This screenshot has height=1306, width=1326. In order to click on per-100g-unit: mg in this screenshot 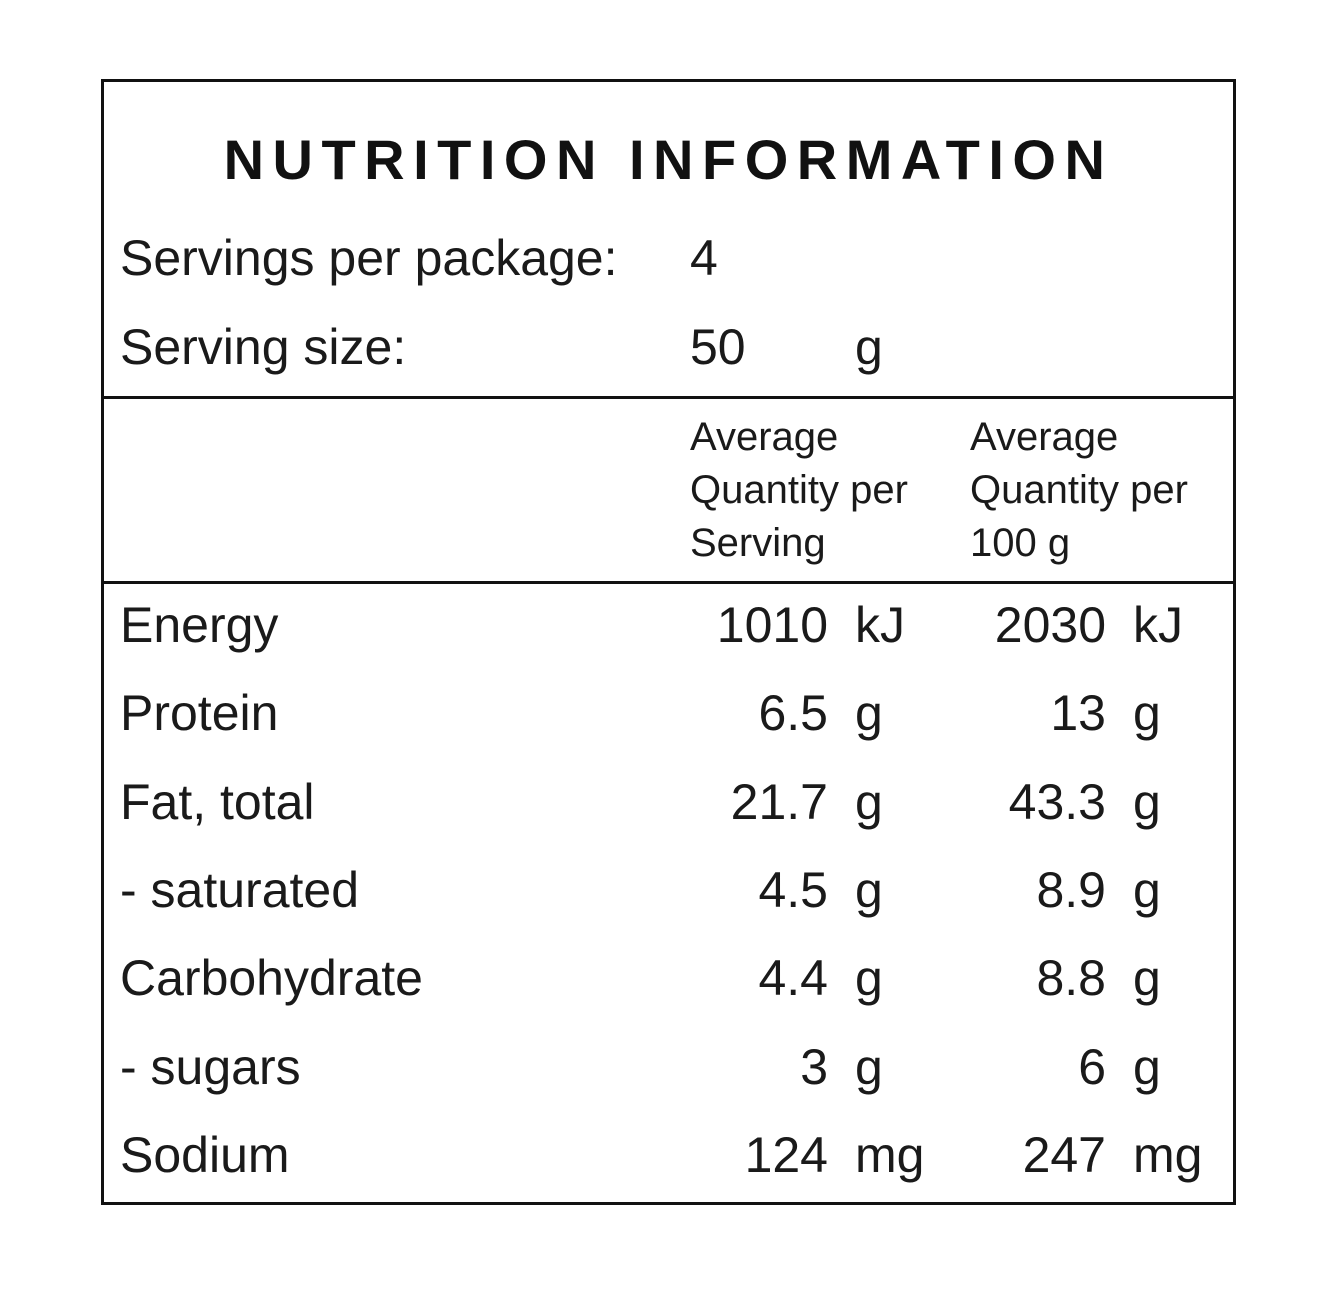, I will do `click(1168, 1154)`.